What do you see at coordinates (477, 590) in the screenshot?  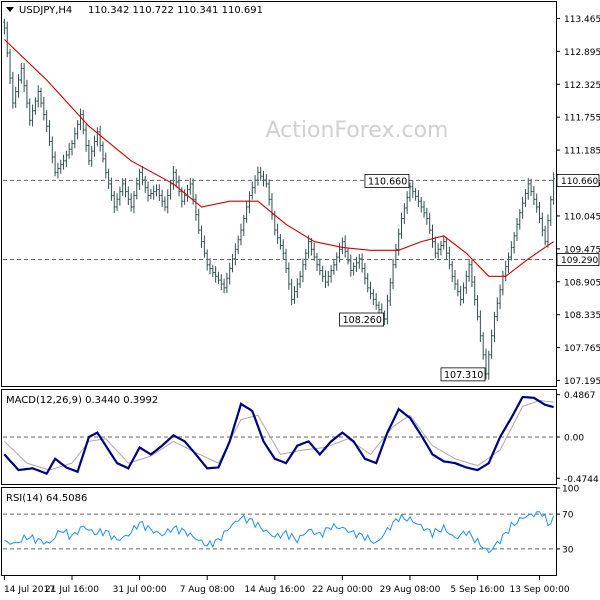 I see `time-tick-label: 5 Sep 16:00` at bounding box center [477, 590].